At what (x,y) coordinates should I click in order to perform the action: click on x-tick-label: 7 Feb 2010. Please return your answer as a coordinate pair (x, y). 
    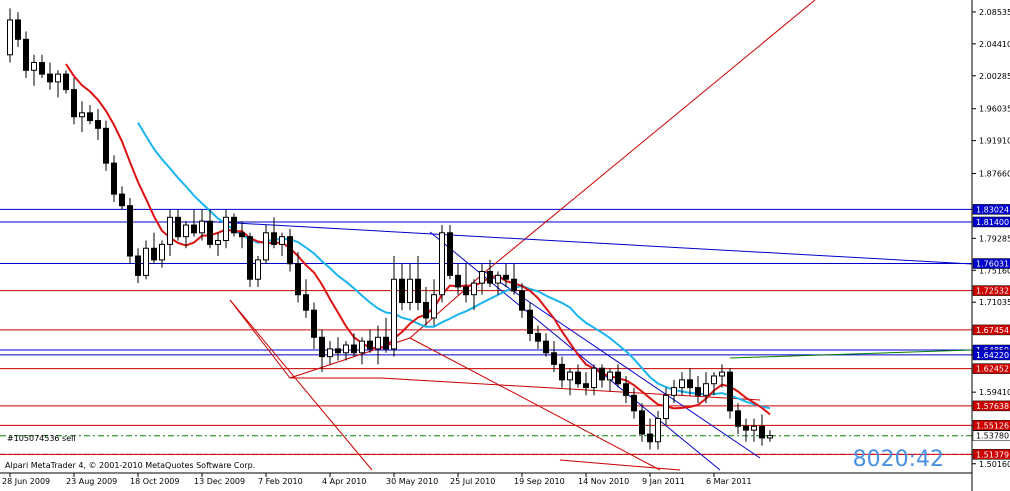
    Looking at the image, I should click on (280, 481).